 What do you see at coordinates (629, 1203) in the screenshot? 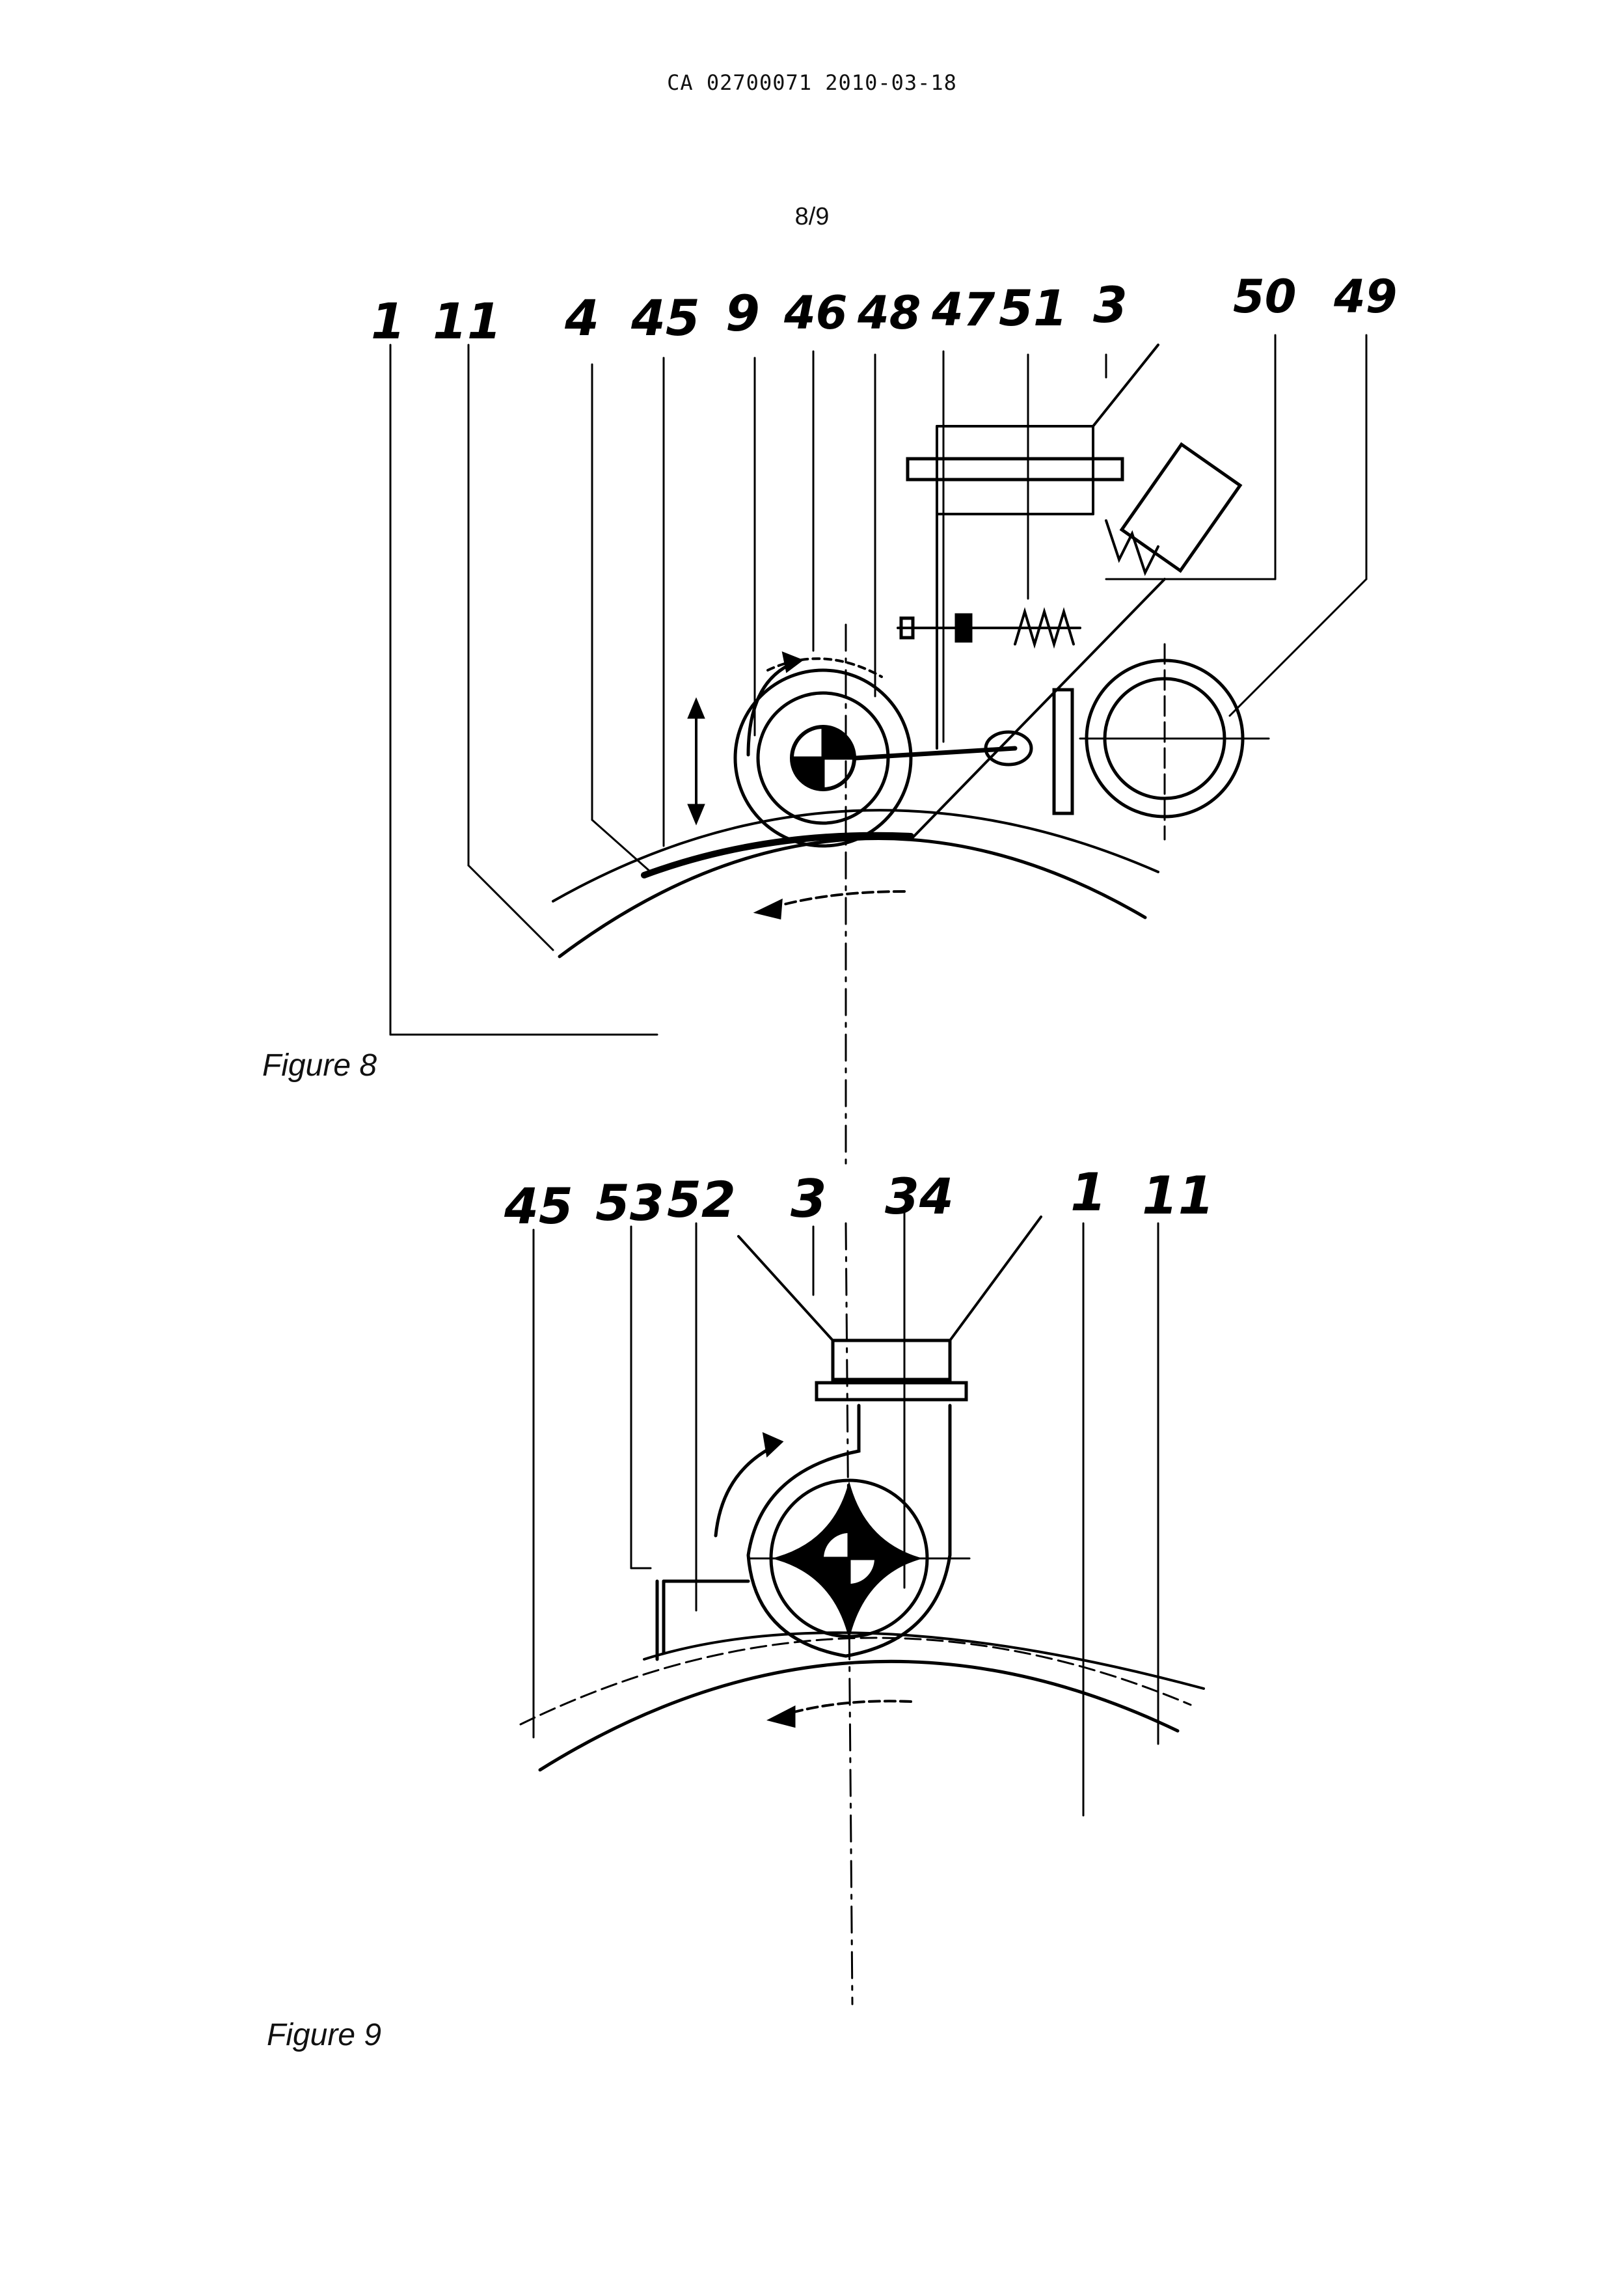
I see `fig9-label-53: 53` at bounding box center [629, 1203].